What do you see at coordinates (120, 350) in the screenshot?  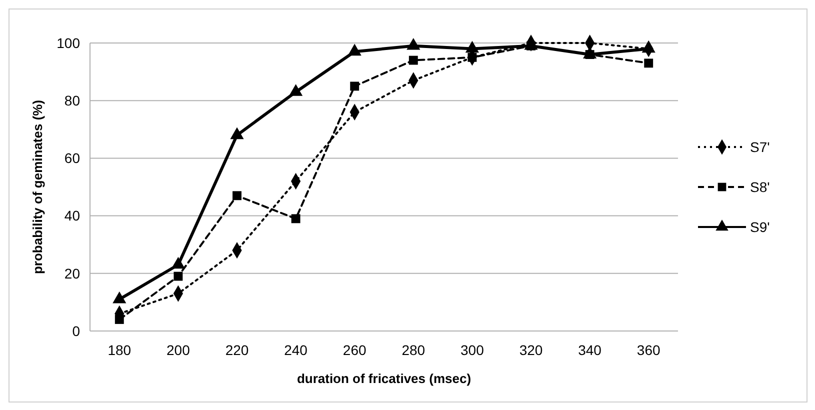 I see `x-tick-label: 180` at bounding box center [120, 350].